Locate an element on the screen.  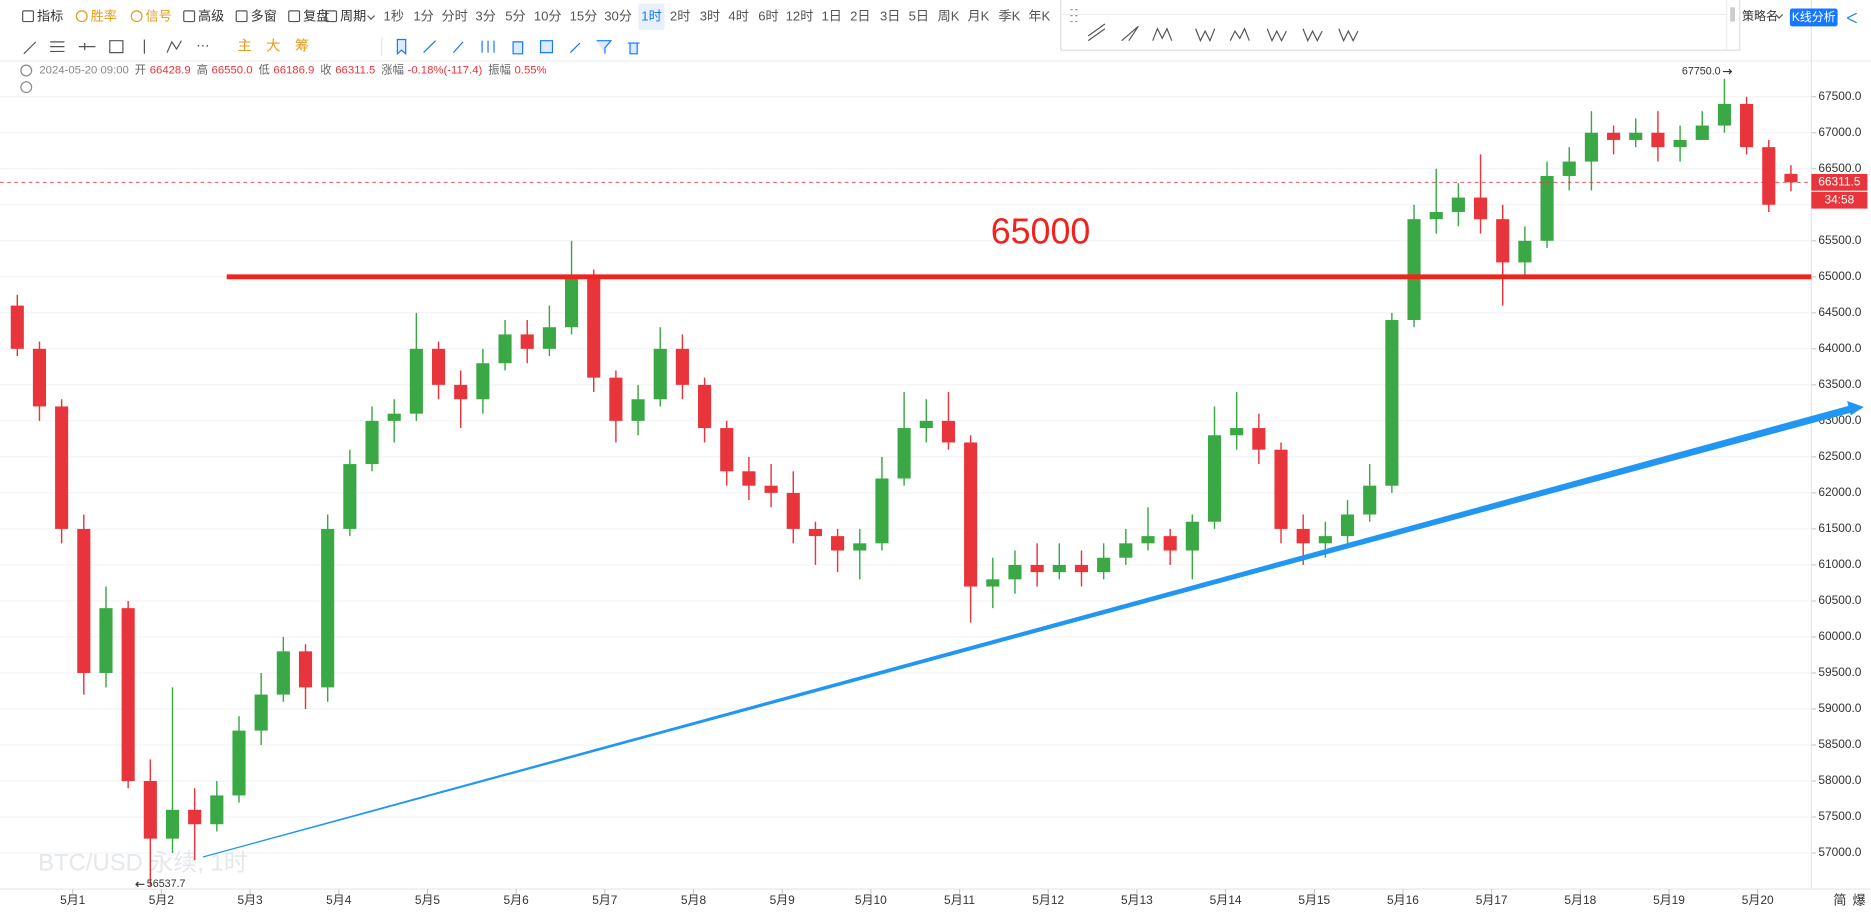
x-tick-label: 5月19 is located at coordinates (1669, 900).